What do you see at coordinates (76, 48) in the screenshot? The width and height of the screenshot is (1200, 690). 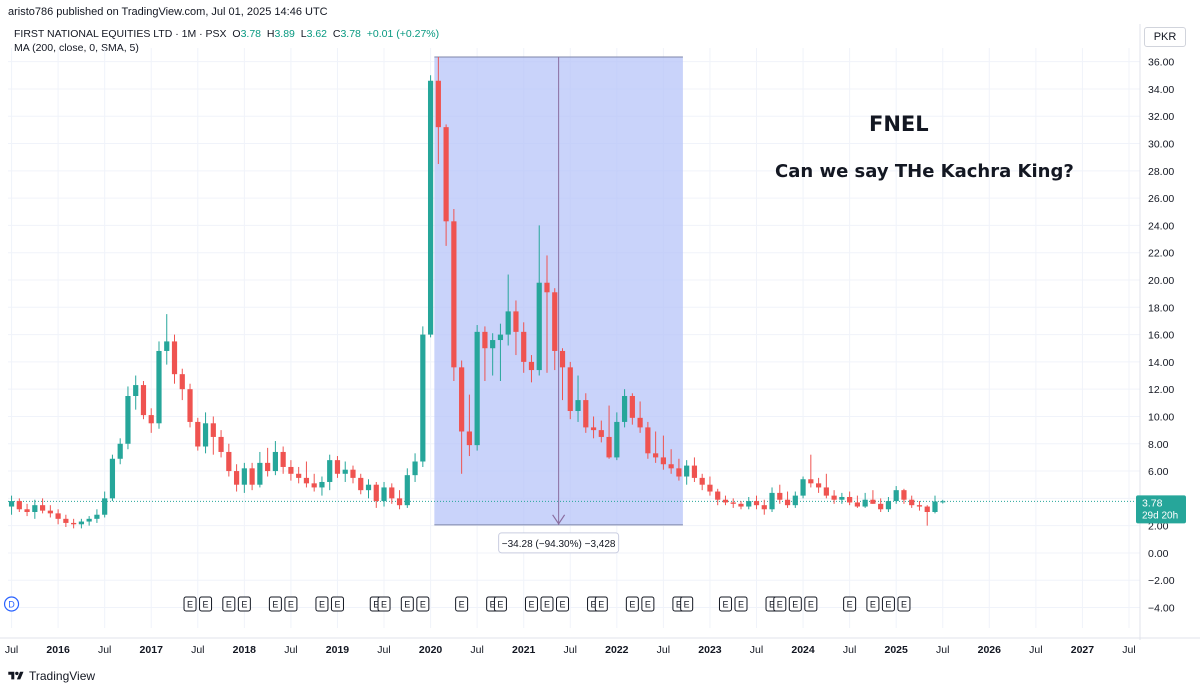 I see `ma-indicator-label: MA (200, close, 0, SMA, 5)` at bounding box center [76, 48].